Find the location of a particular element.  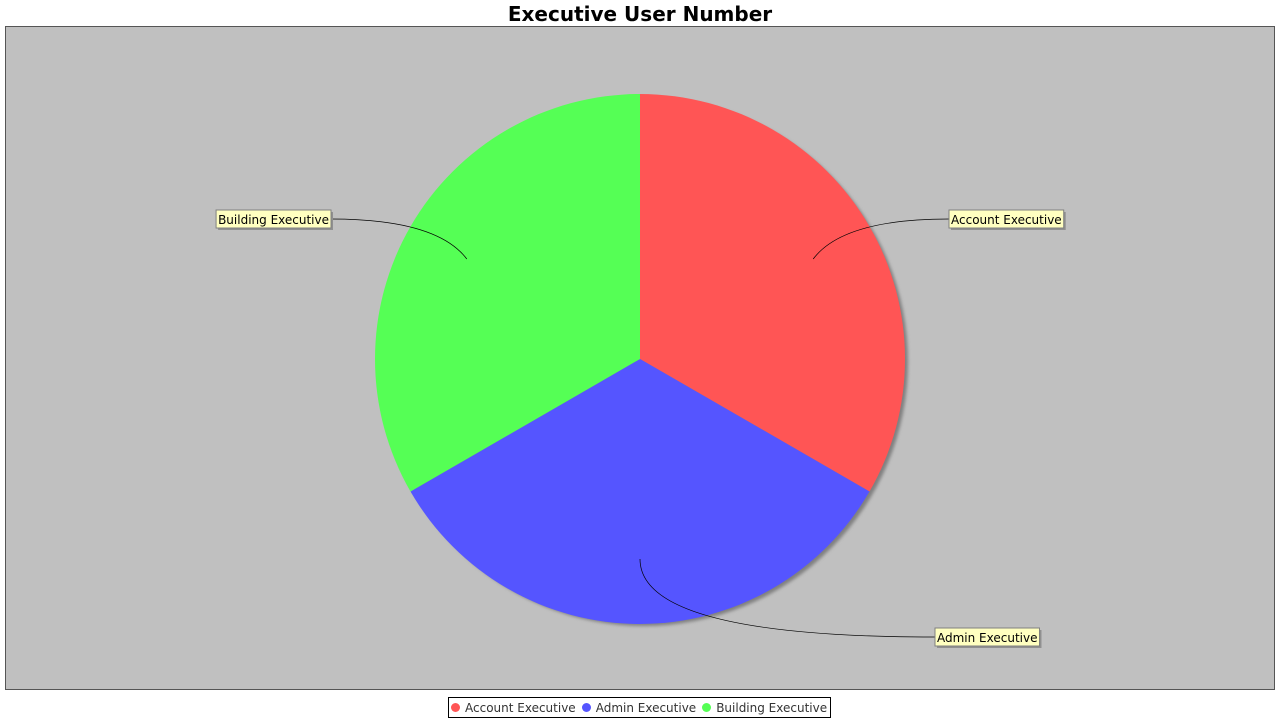

legend-label: Building Executive is located at coordinates (772, 707).